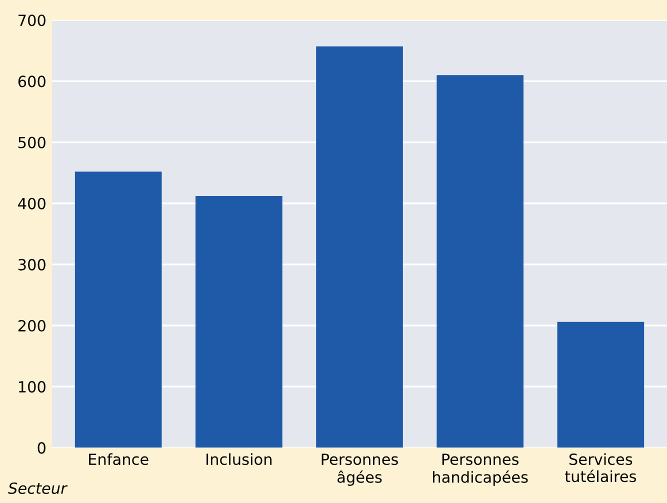 The height and width of the screenshot is (503, 667). What do you see at coordinates (32, 142) in the screenshot?
I see `y-tick-label: 500` at bounding box center [32, 142].